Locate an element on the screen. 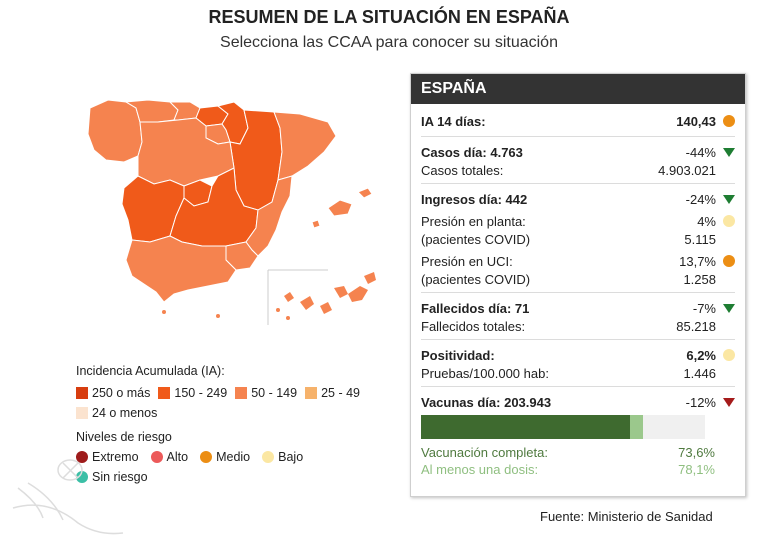 Image resolution: width=778 pixels, height=541 pixels. casos-change: -44% is located at coordinates (700, 152).